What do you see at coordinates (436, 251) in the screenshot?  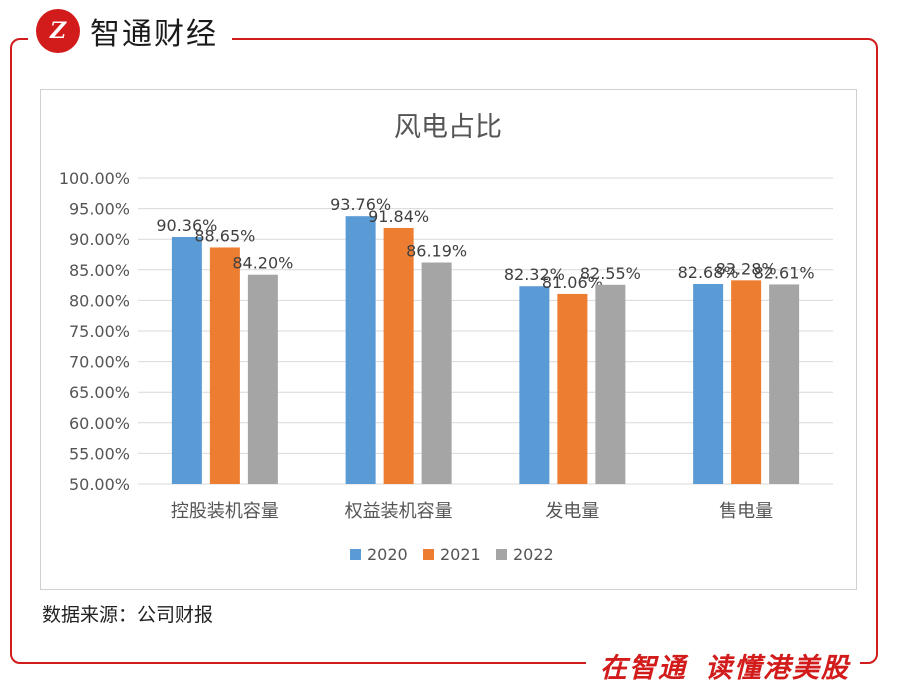 I see `data-label: 86.19%` at bounding box center [436, 251].